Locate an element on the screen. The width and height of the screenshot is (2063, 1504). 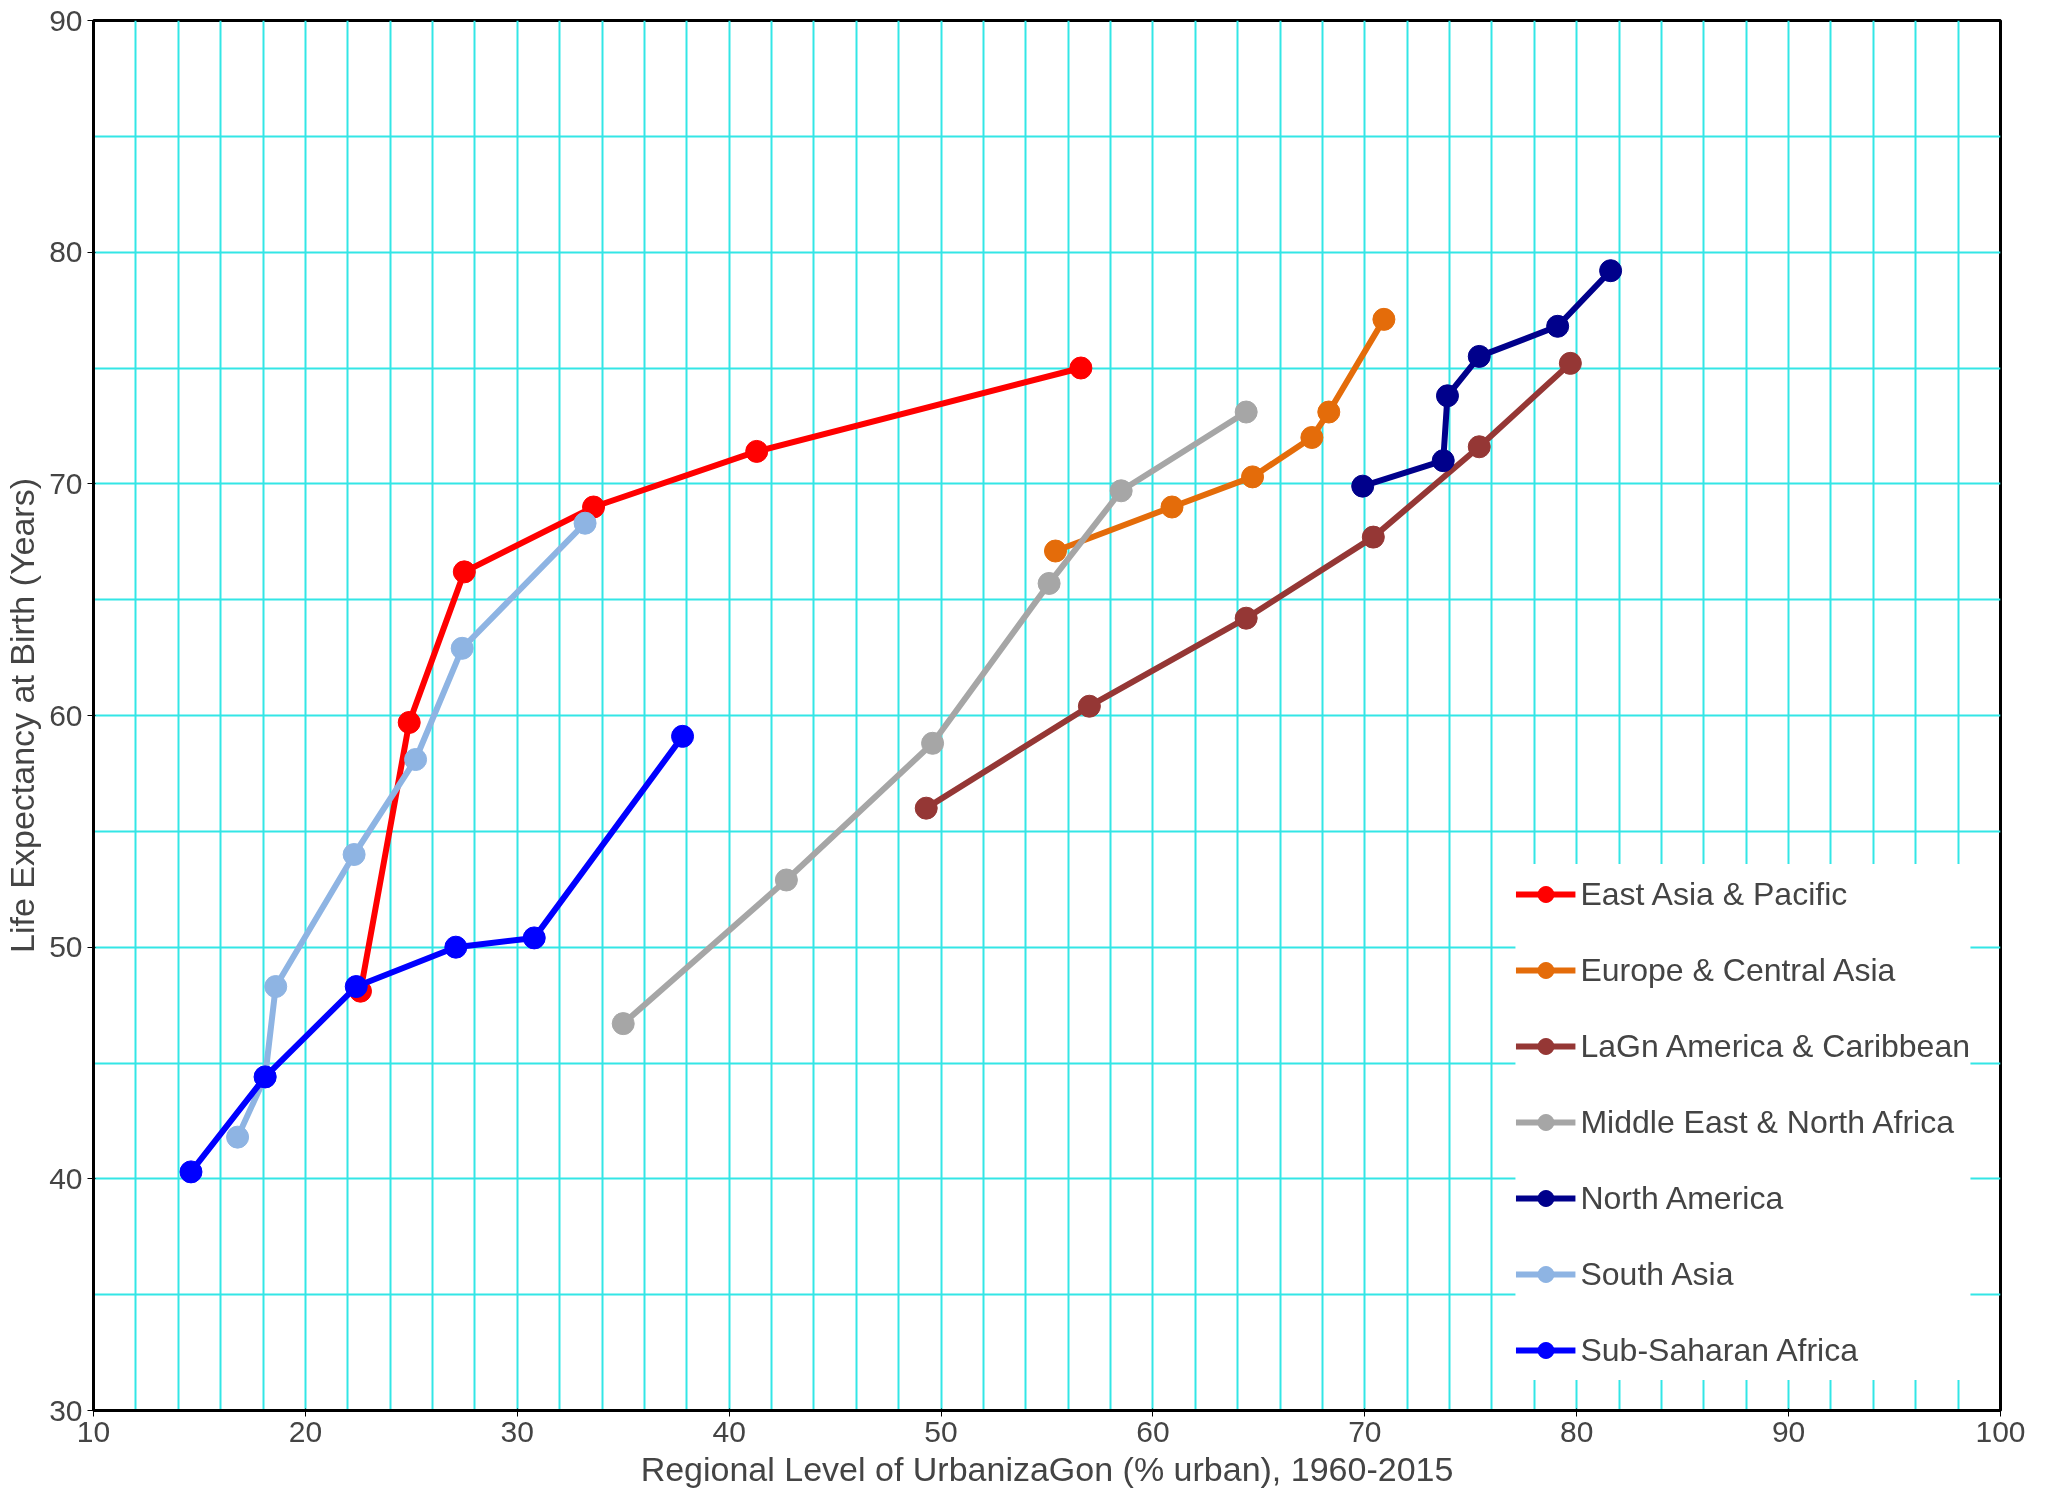
legend-label: North America is located at coordinates (1682, 1198).